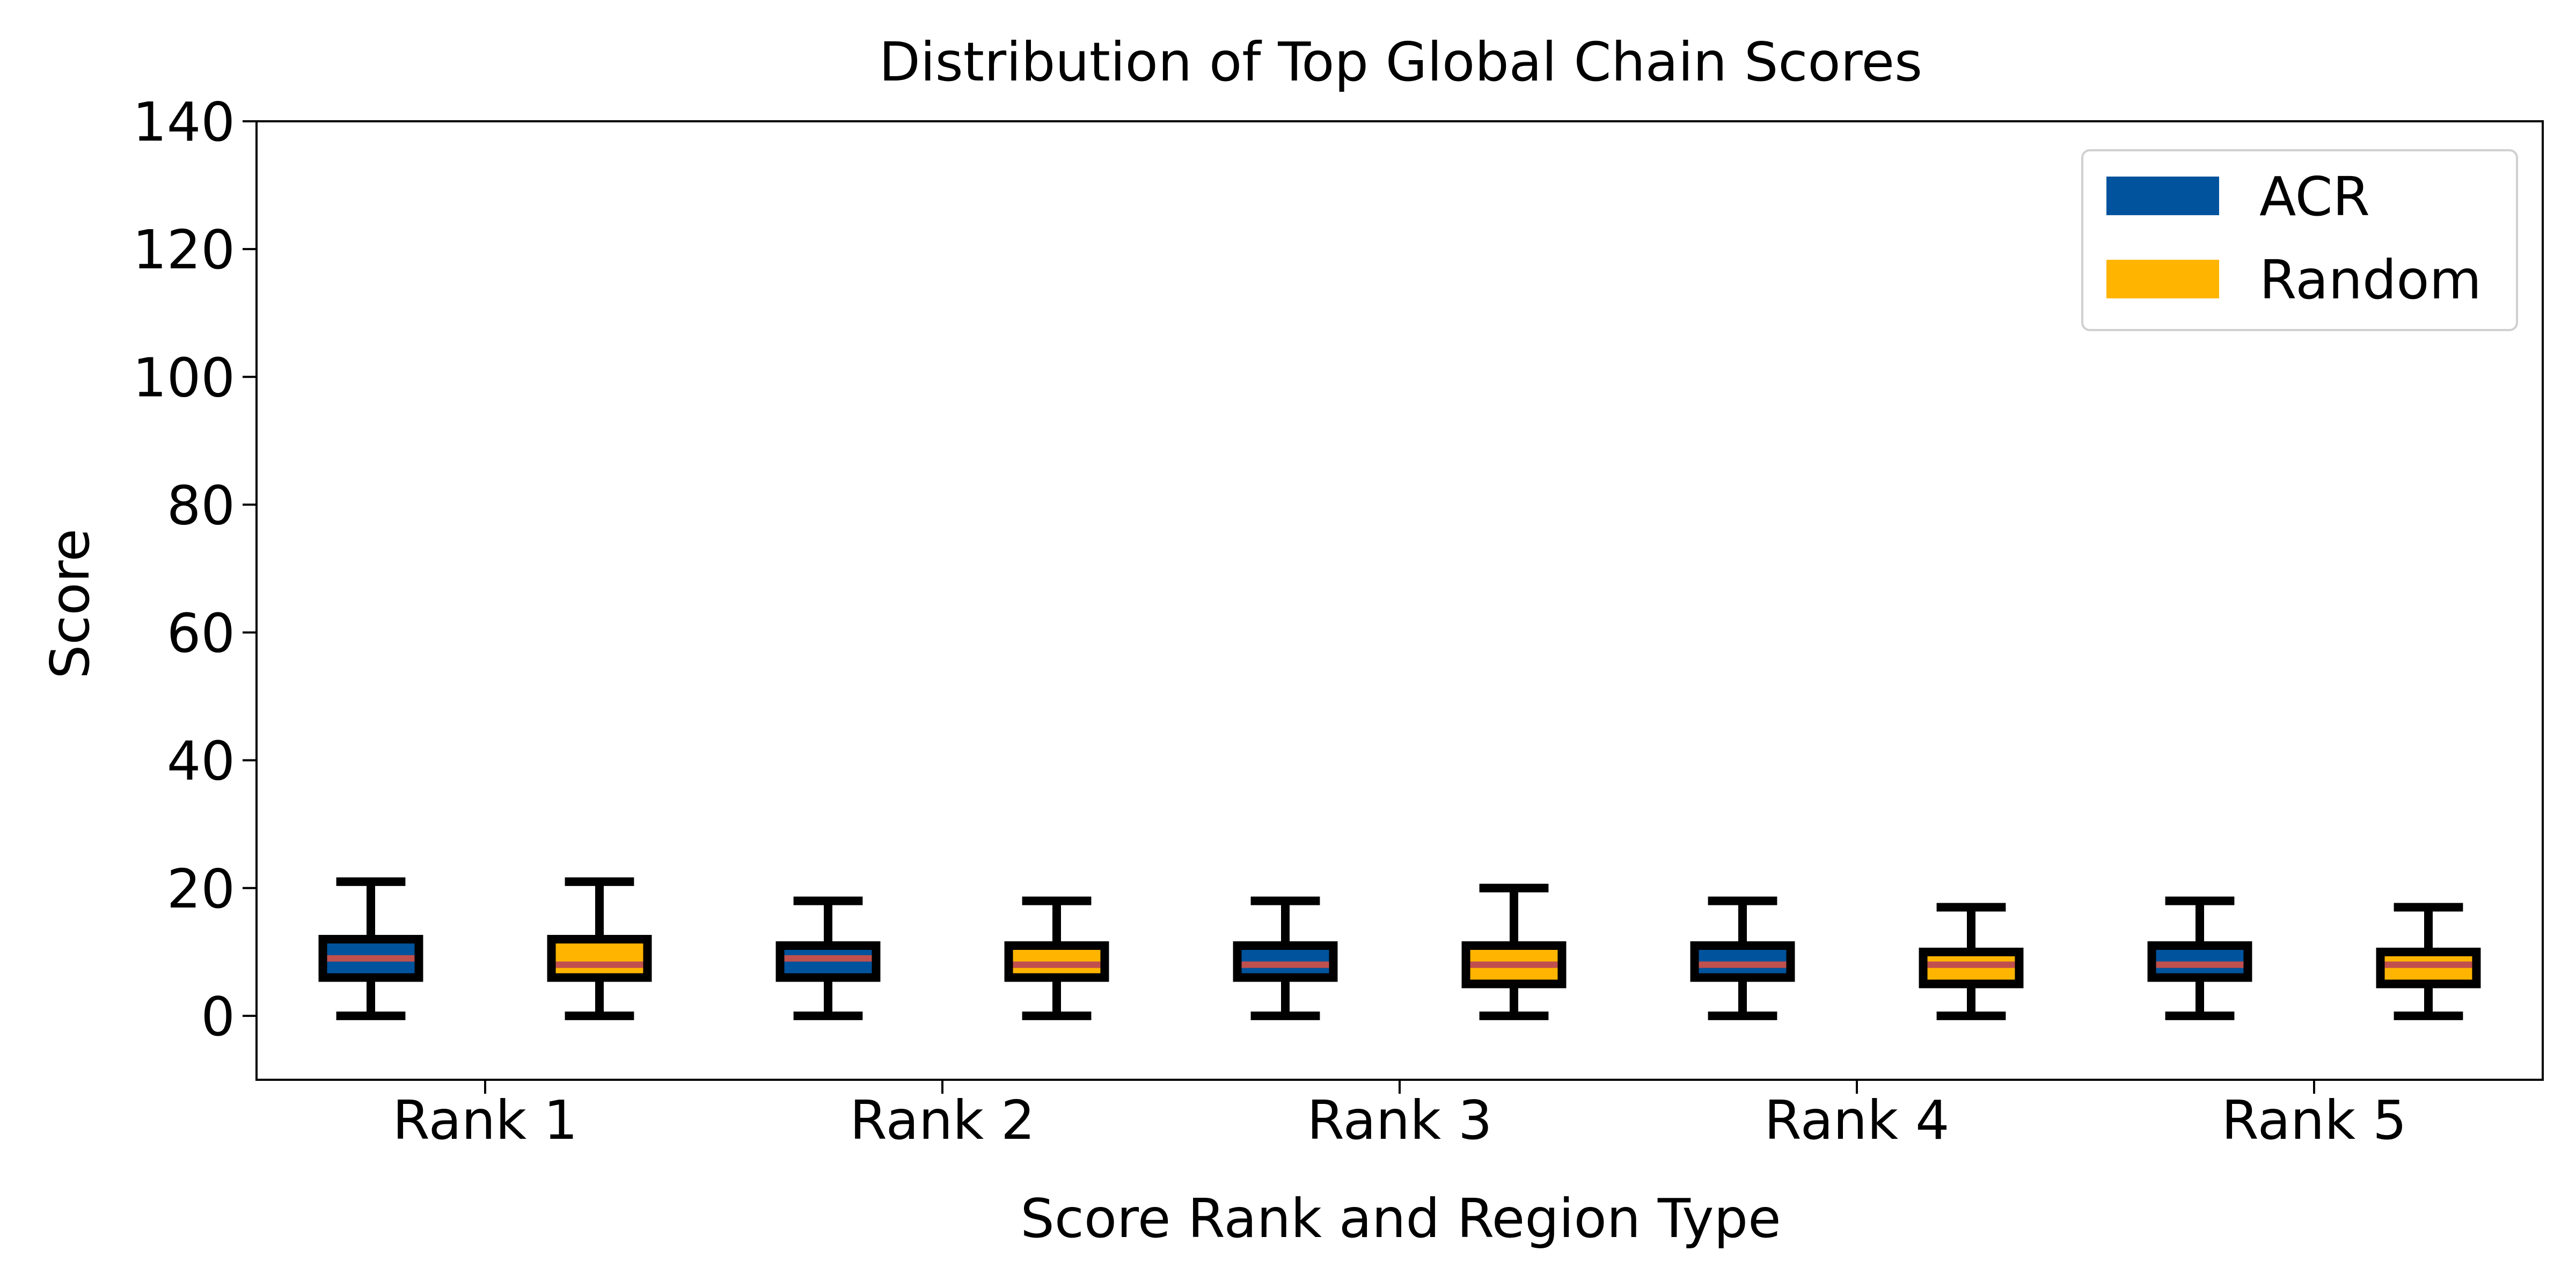 This screenshot has height=1288, width=2576. I want to click on legend: ACR Random, so click(2299, 240).